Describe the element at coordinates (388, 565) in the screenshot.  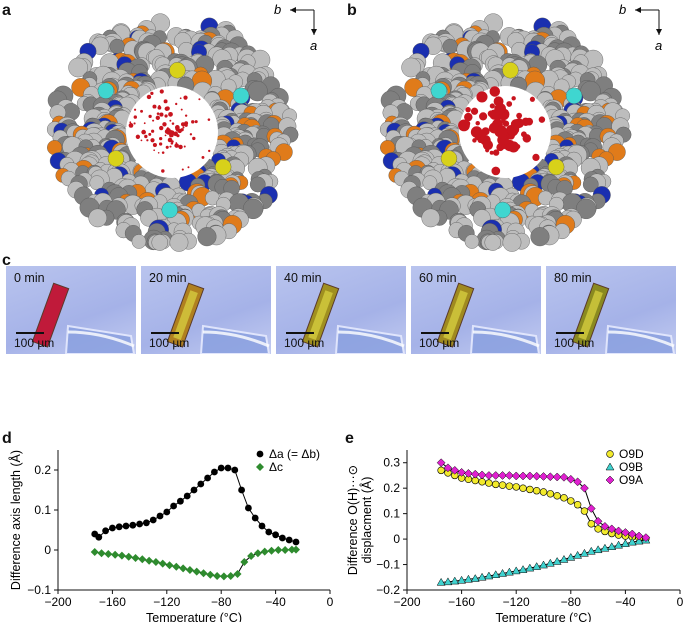
I see `y-tick-label: −0.1` at that location.